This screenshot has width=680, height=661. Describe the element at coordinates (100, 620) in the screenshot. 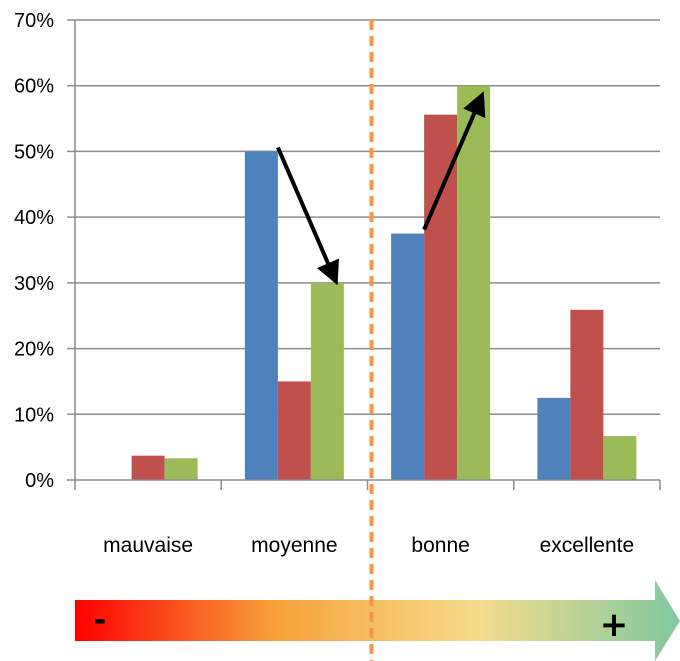

I see `scale-minus-label: -` at that location.